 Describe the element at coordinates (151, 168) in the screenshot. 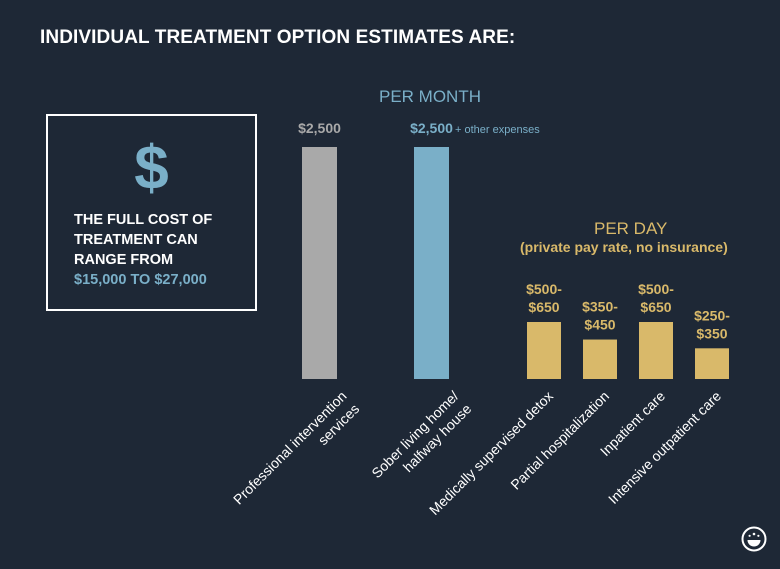

I see `dollar-icon: $` at that location.